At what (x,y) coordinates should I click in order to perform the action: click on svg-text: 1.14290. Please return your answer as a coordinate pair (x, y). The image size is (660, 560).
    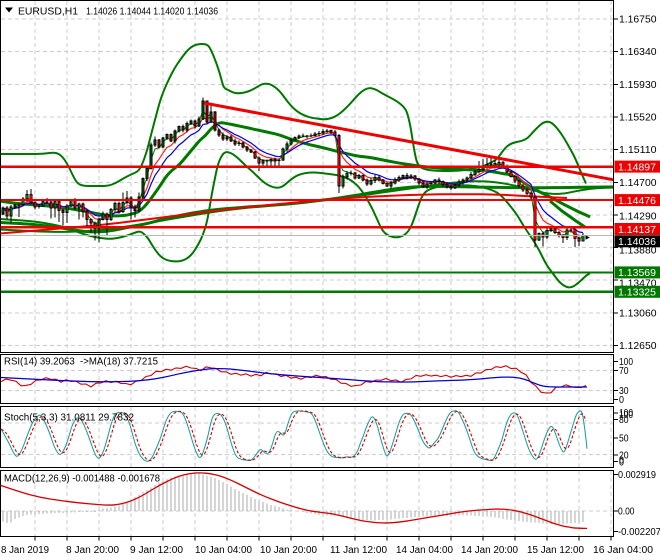
    Looking at the image, I should click on (638, 217).